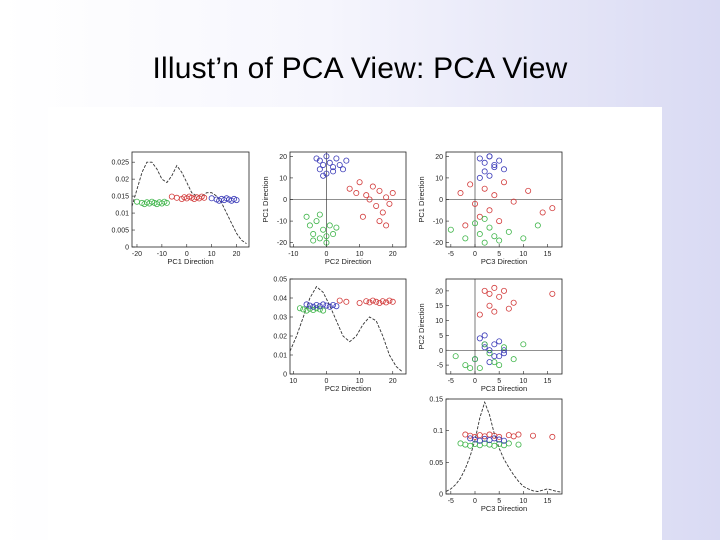 The height and width of the screenshot is (540, 720). What do you see at coordinates (293, 254) in the screenshot?
I see `x-tick-label: -10` at bounding box center [293, 254].